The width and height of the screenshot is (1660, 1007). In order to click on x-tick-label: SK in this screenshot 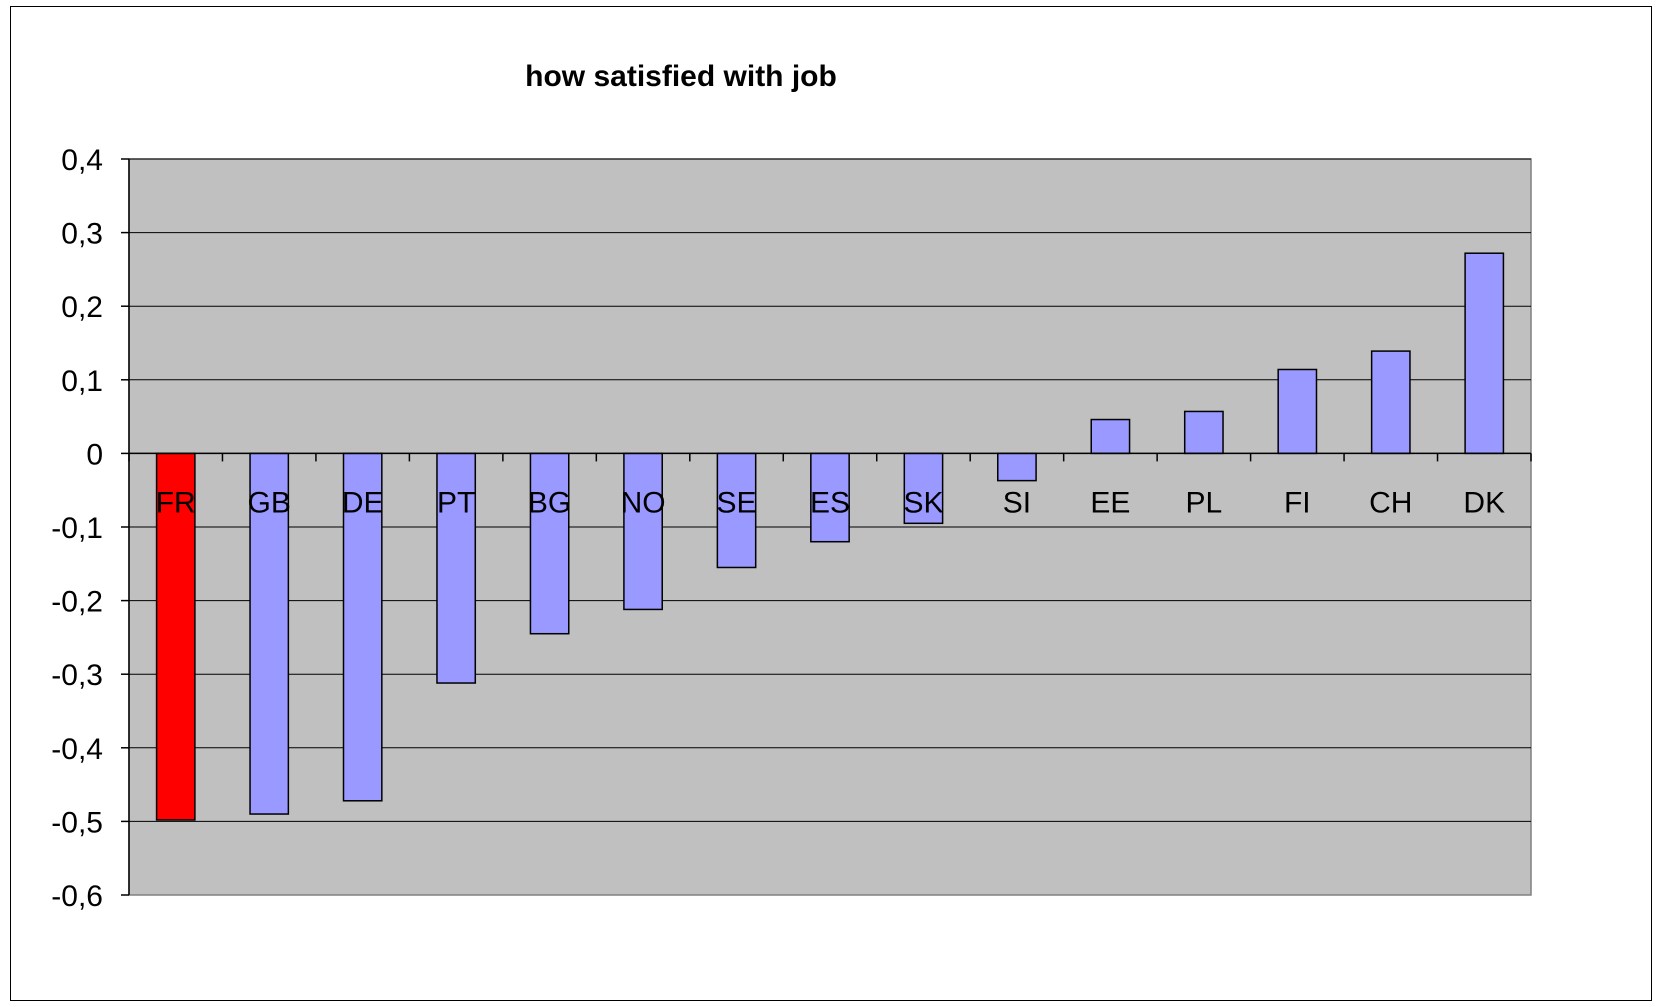, I will do `click(923, 502)`.